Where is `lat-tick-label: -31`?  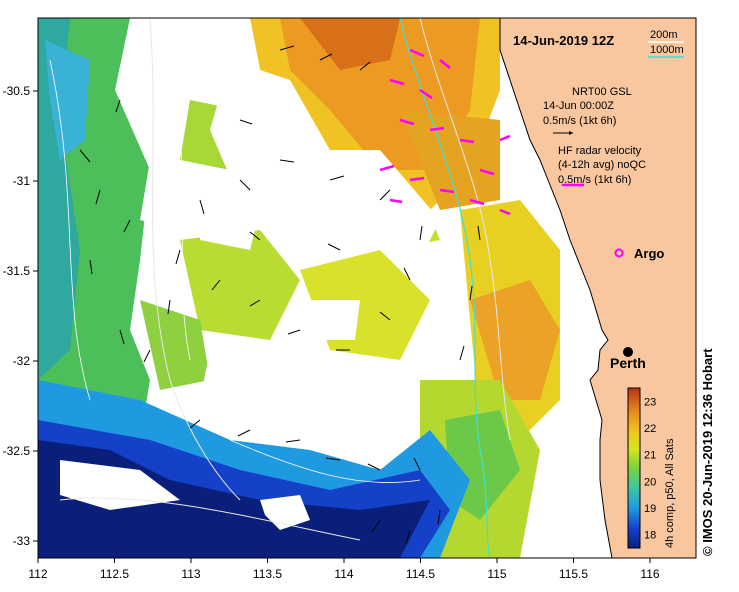 lat-tick-label: -31 is located at coordinates (22, 181).